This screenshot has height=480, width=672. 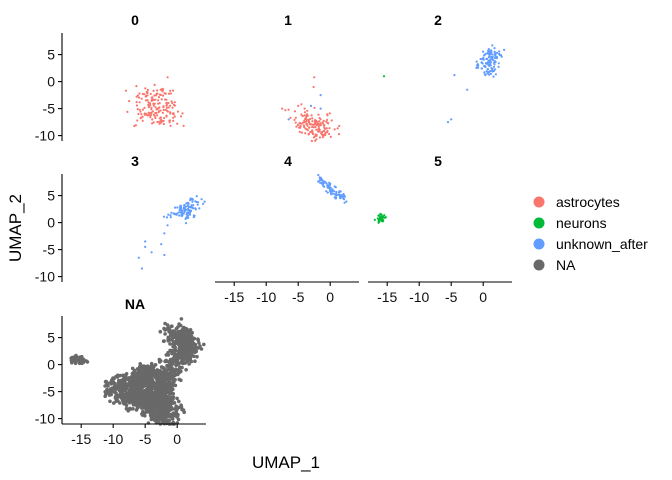 I want to click on facet-panel-0: 0 5 0 -5 -10, so click(x=110, y=78).